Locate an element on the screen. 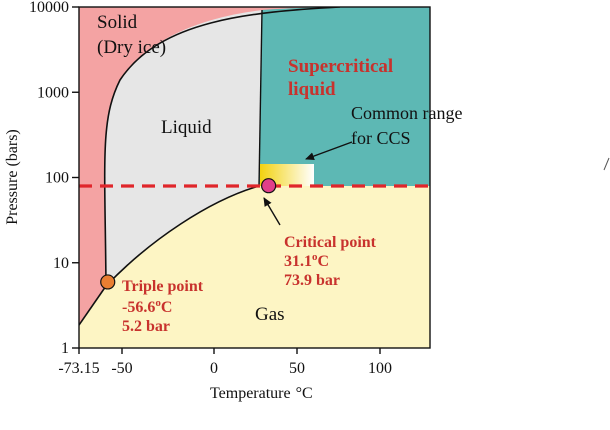 The image size is (610, 430). x-axis-title-text: Temperature is located at coordinates (250, 393).